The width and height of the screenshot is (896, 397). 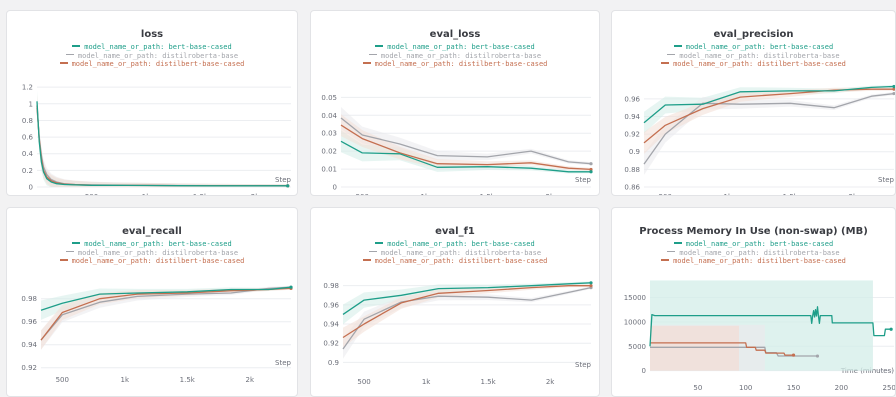 What do you see at coordinates (362, 194) in the screenshot?
I see `x-tick-label: 500` at bounding box center [362, 194].